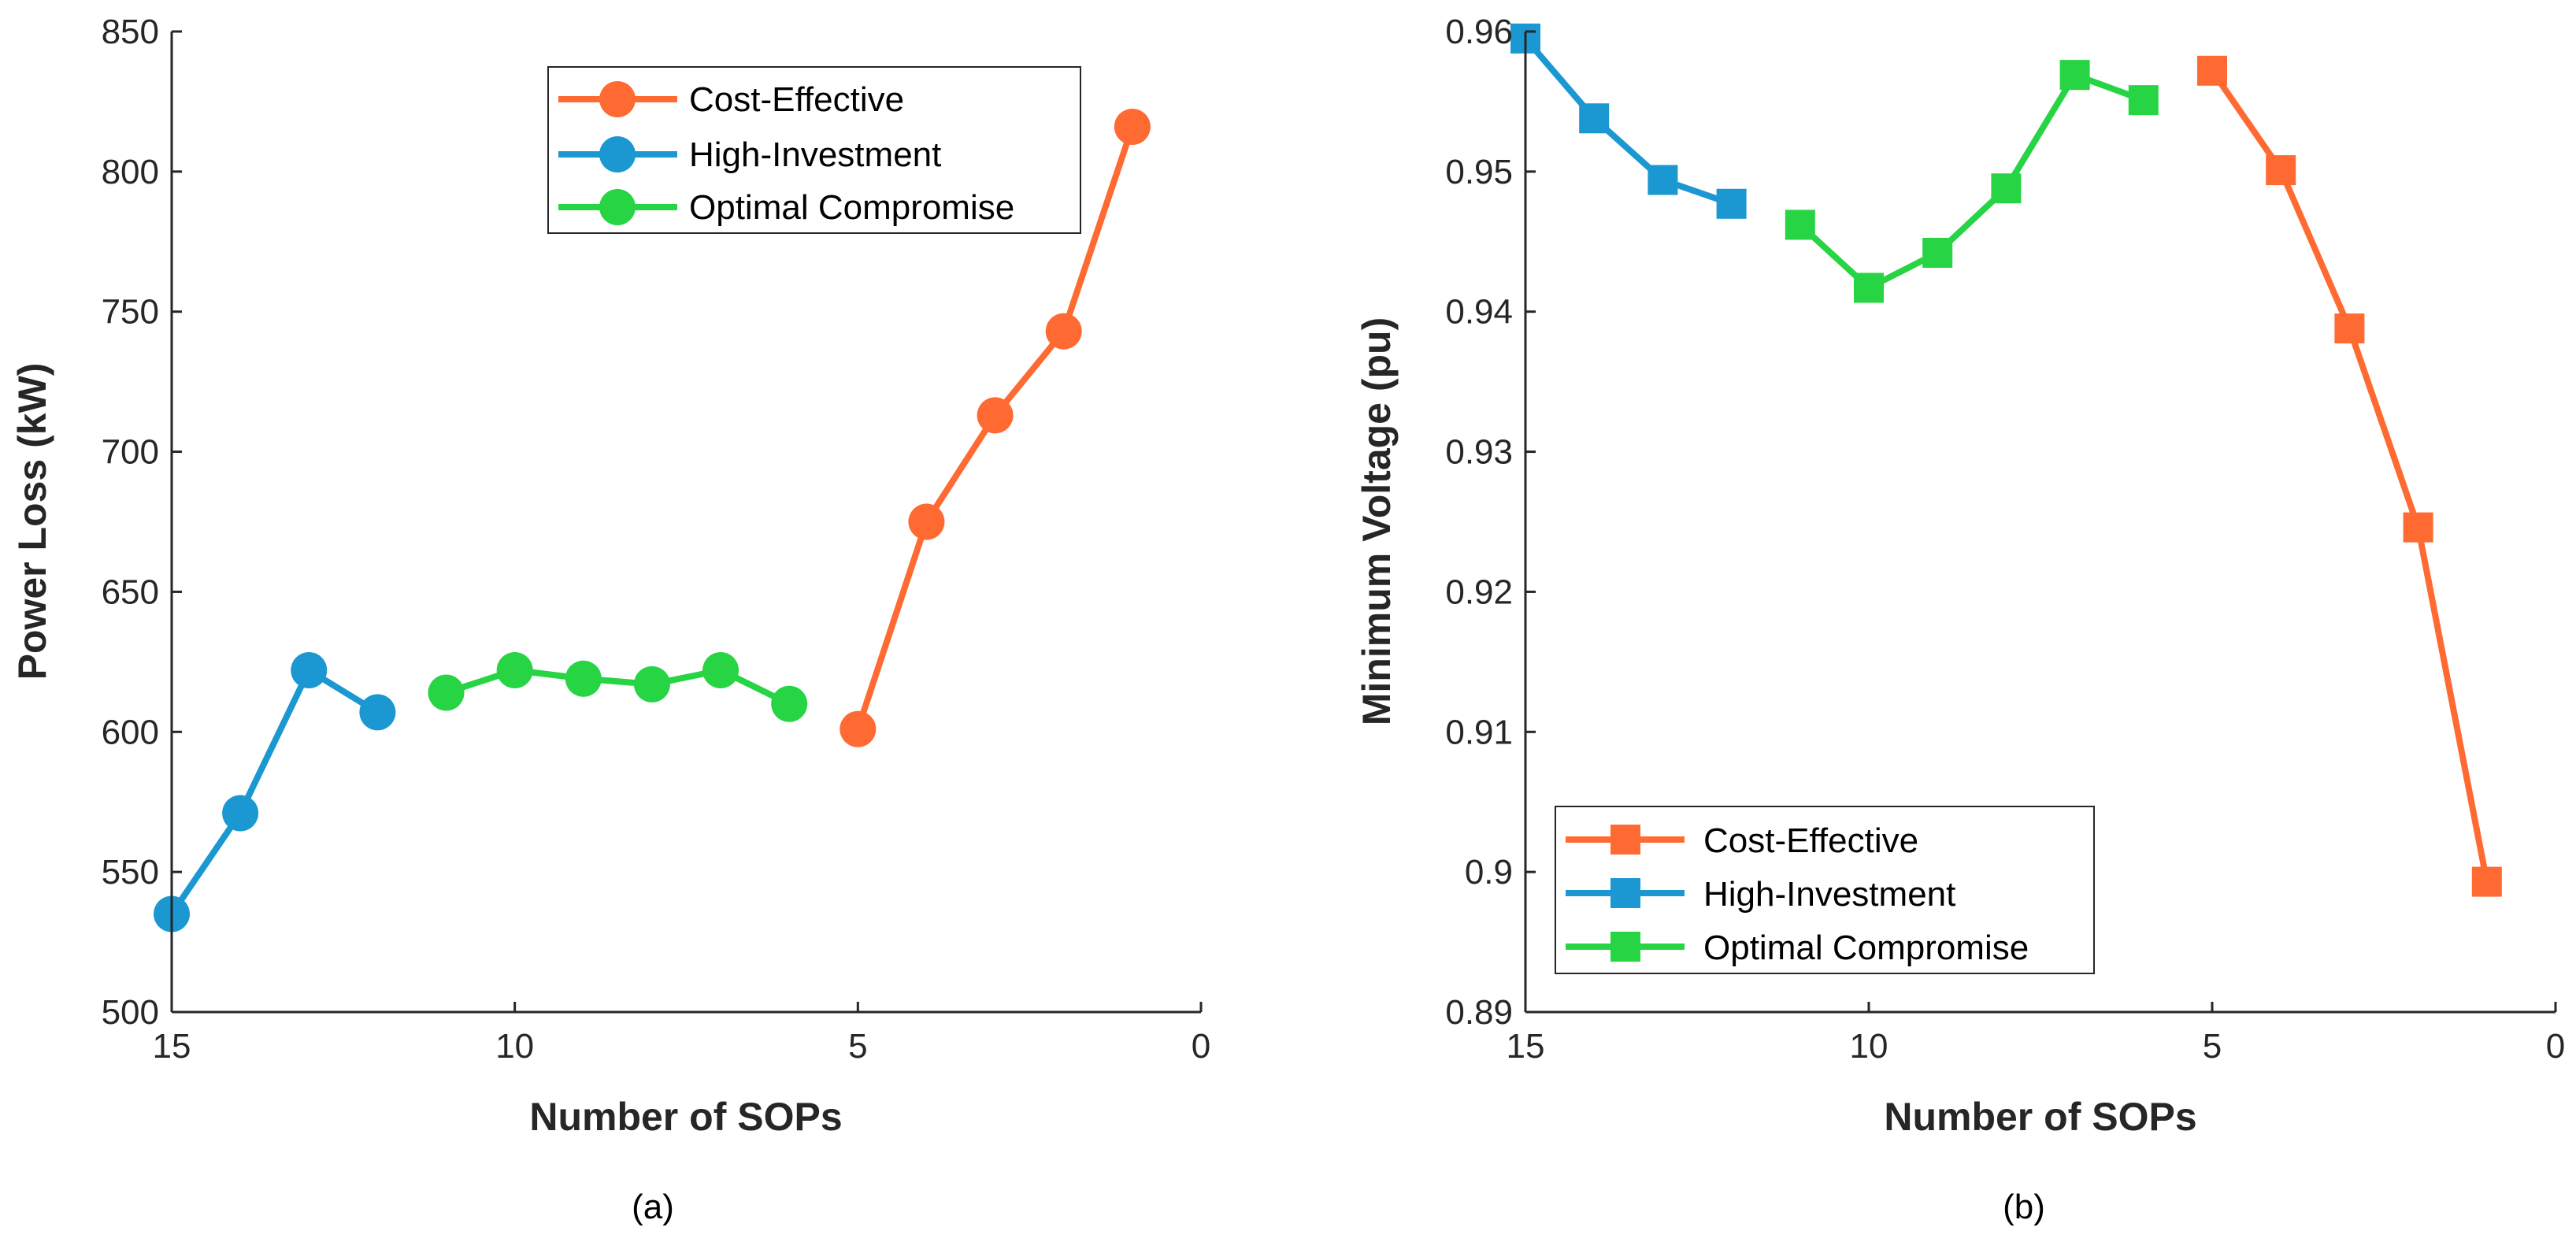 Image resolution: width=2576 pixels, height=1242 pixels. Describe the element at coordinates (2024, 1207) in the screenshot. I see `panel-b-caption: (b)` at that location.